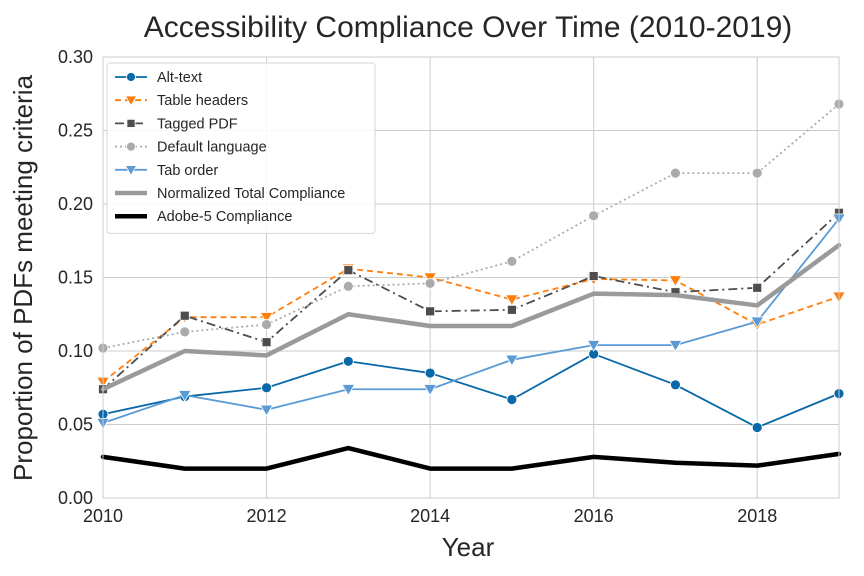 The height and width of the screenshot is (576, 864). Describe the element at coordinates (75, 204) in the screenshot. I see `y-tick-label: 0.20` at that location.